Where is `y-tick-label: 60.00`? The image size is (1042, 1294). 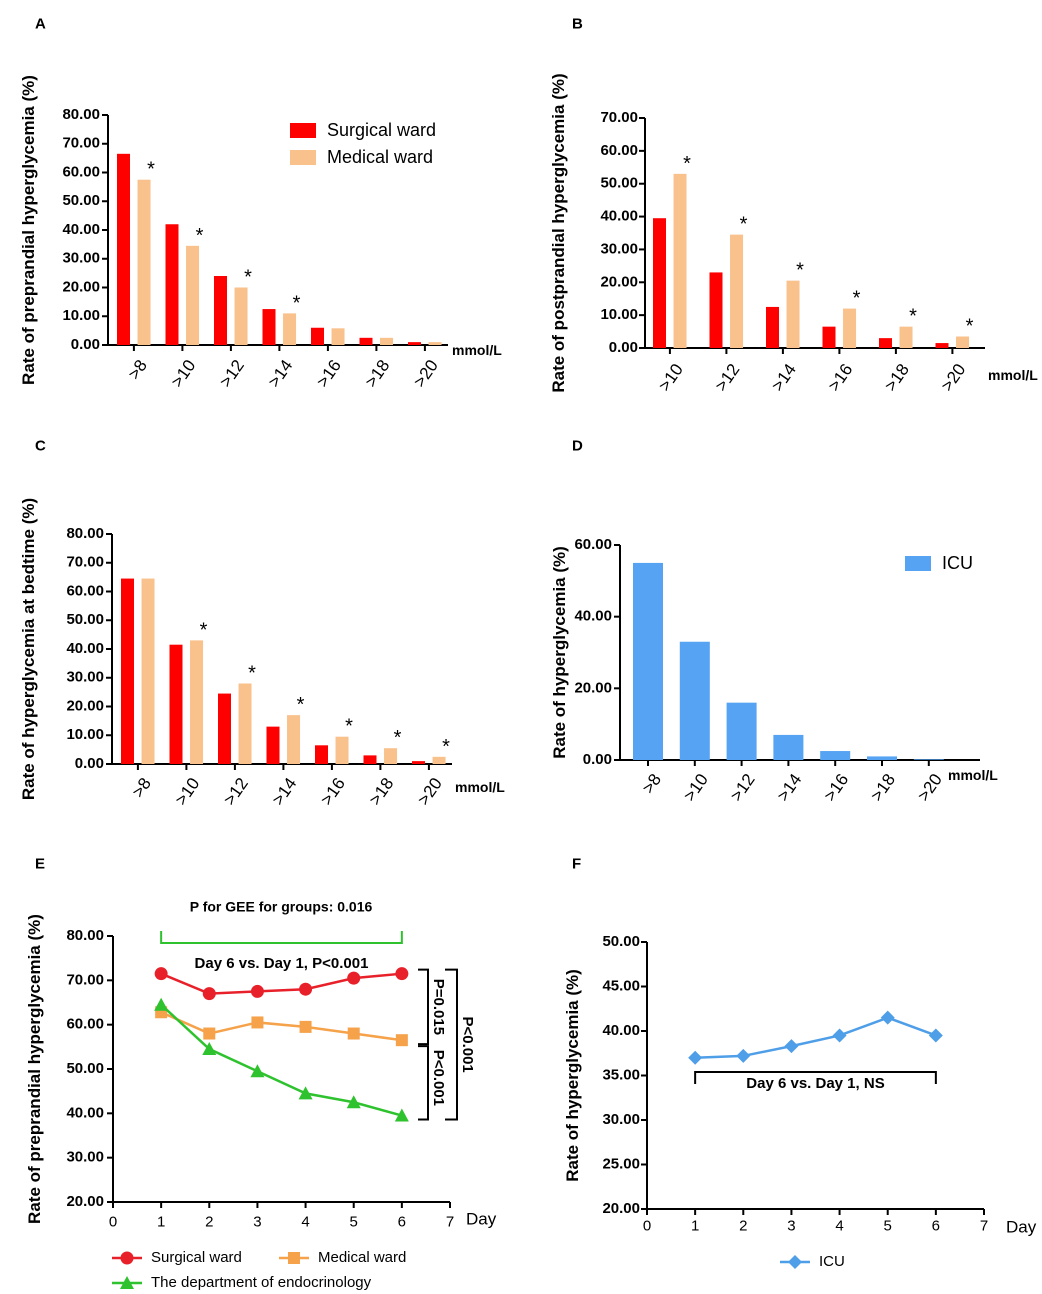
y-tick-label: 60.00 is located at coordinates (85, 1024).